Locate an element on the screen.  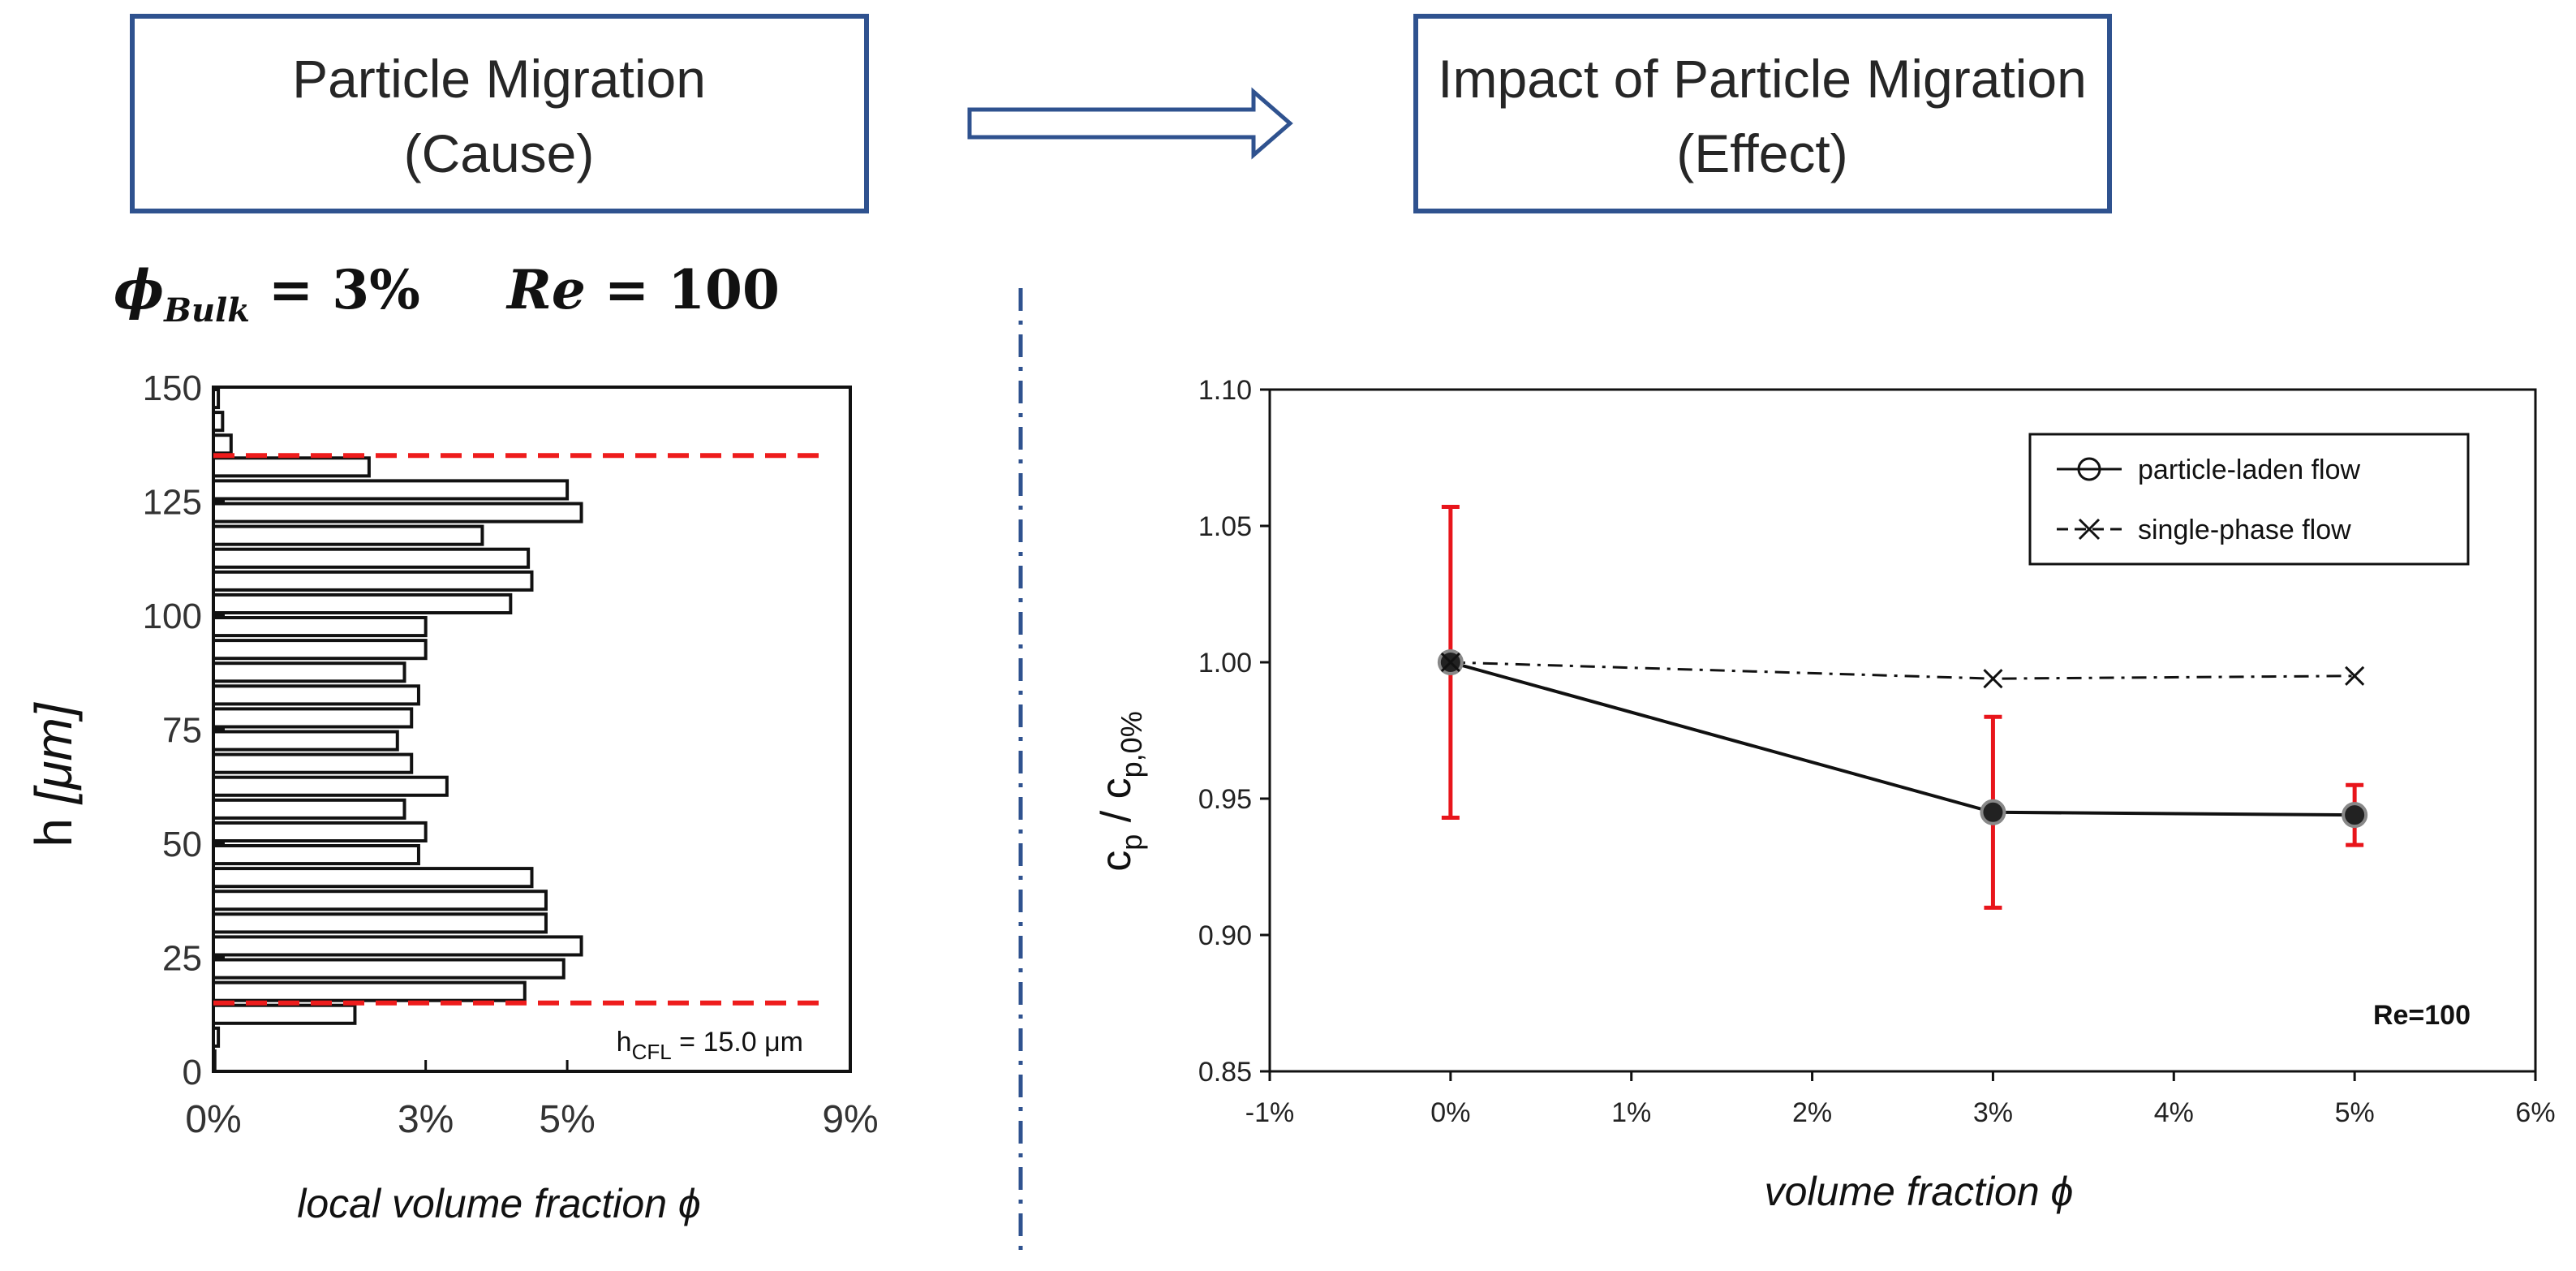
cp-x-tick-label: -1% is located at coordinates (1269, 1112).